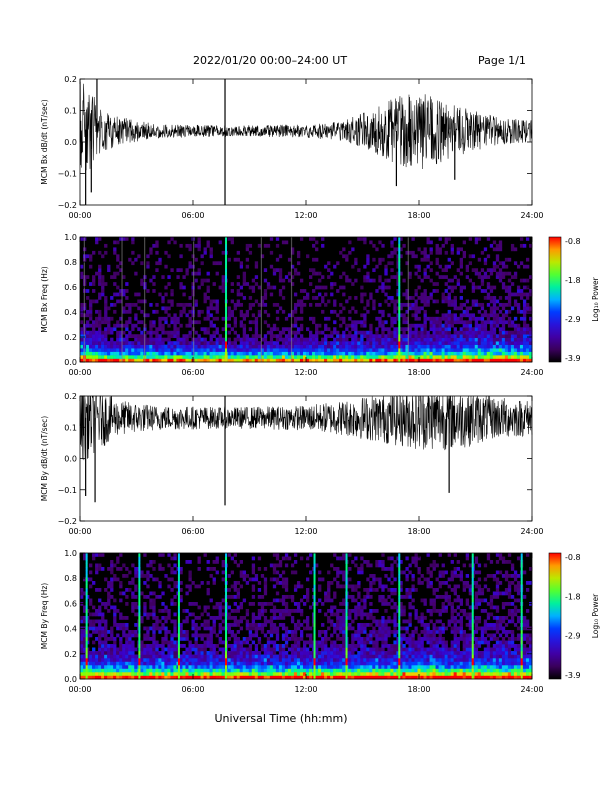  I want to click on x-tick-label: 06:00, so click(192, 531).